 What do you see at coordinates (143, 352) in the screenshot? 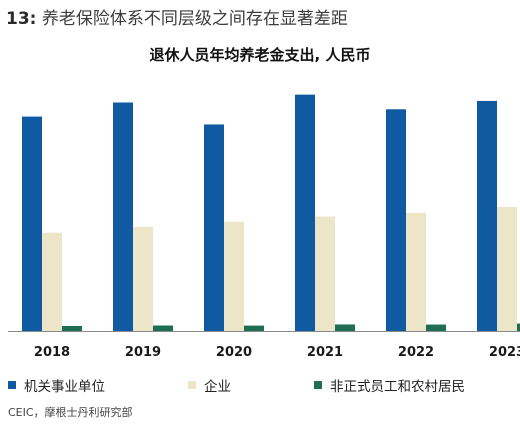
I see `x-tick-label-2019: 2019` at bounding box center [143, 352].